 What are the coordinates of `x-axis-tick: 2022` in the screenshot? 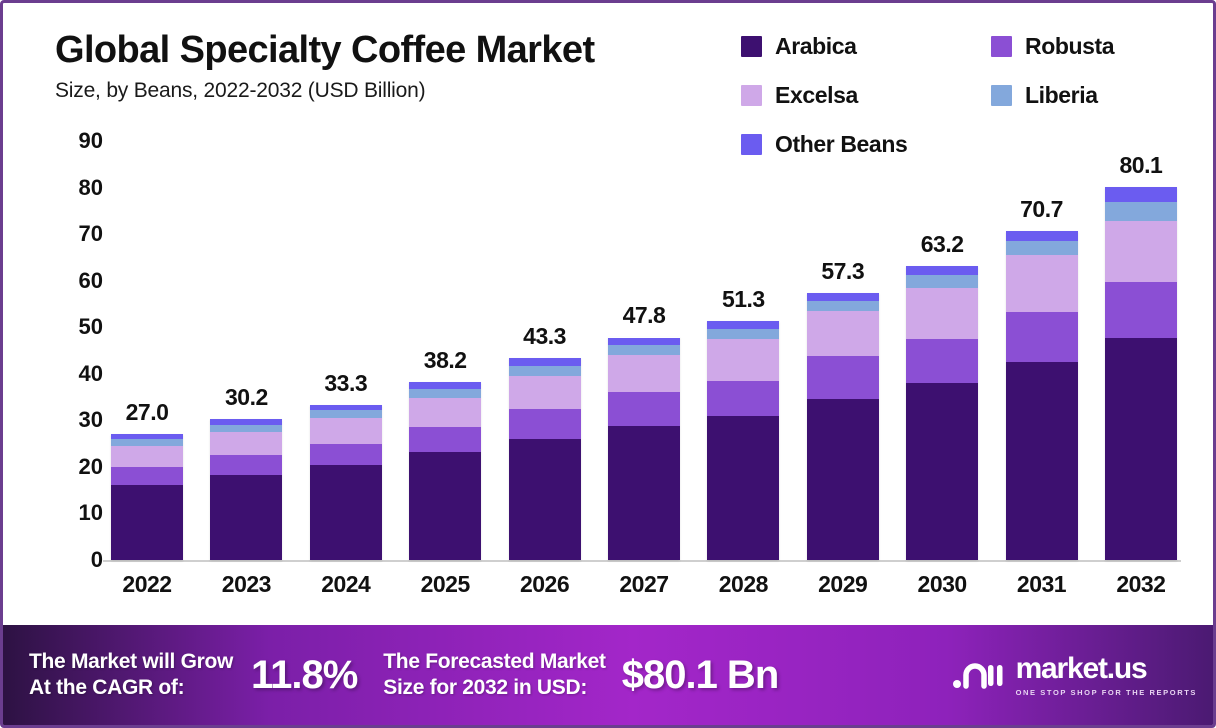 It's located at (147, 584).